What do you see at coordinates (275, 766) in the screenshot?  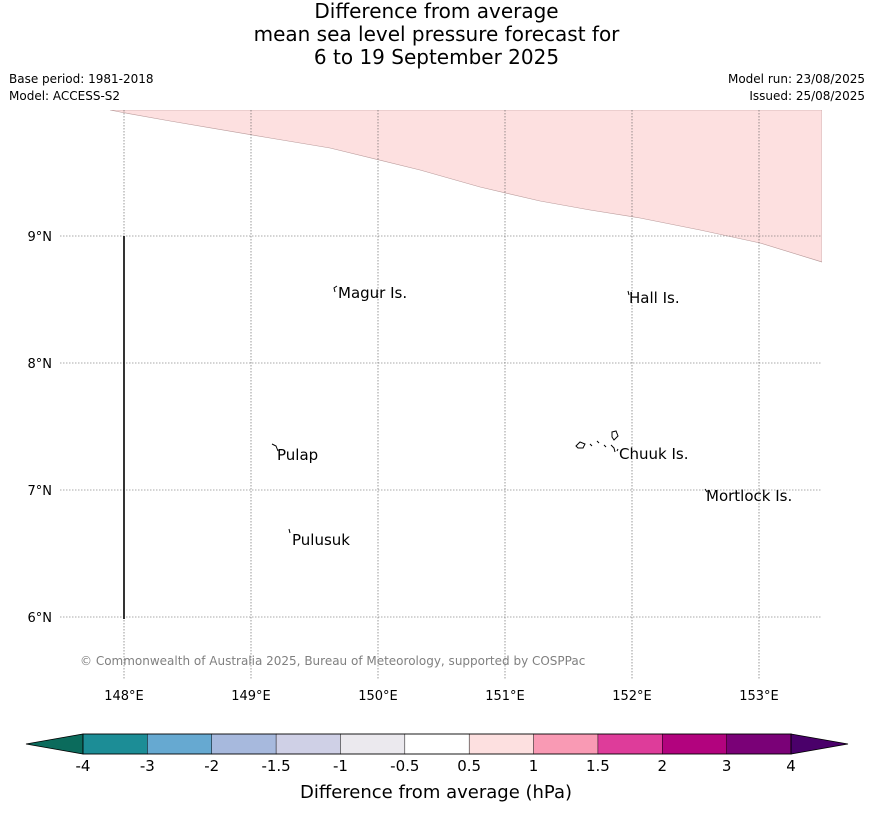 I see `colorbar-tick-label: -1.5` at bounding box center [275, 766].